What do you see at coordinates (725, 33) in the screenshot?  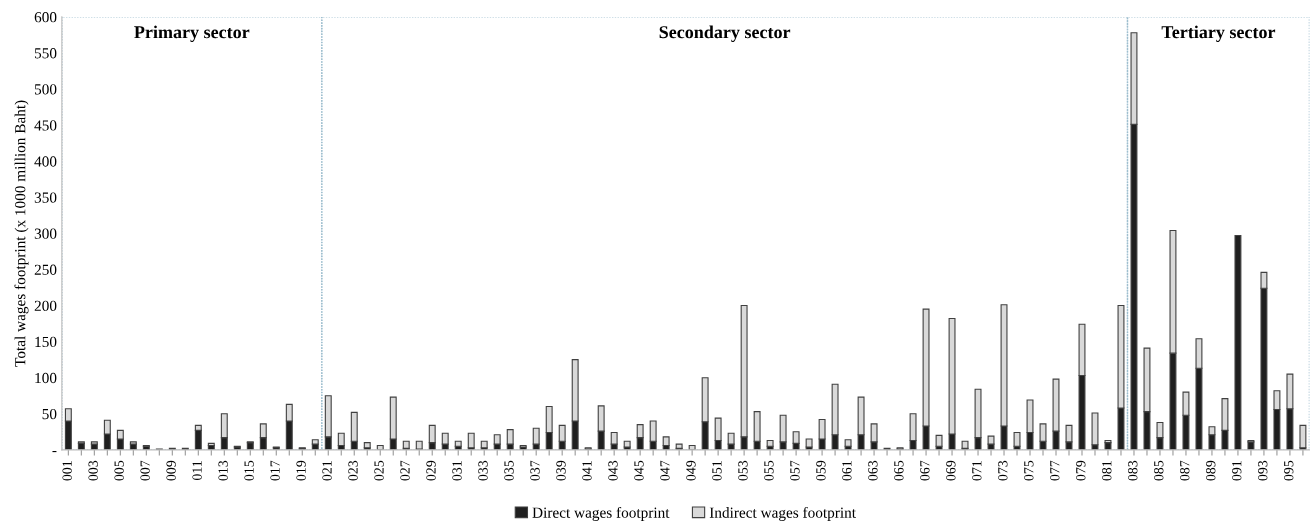 I see `annotation: Secondary sector` at bounding box center [725, 33].